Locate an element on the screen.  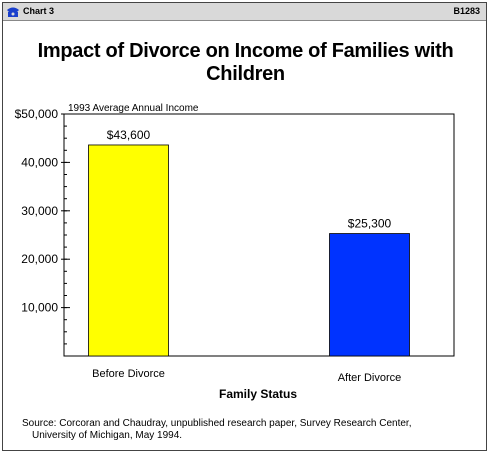
bar-after-divorce is located at coordinates (369, 295).